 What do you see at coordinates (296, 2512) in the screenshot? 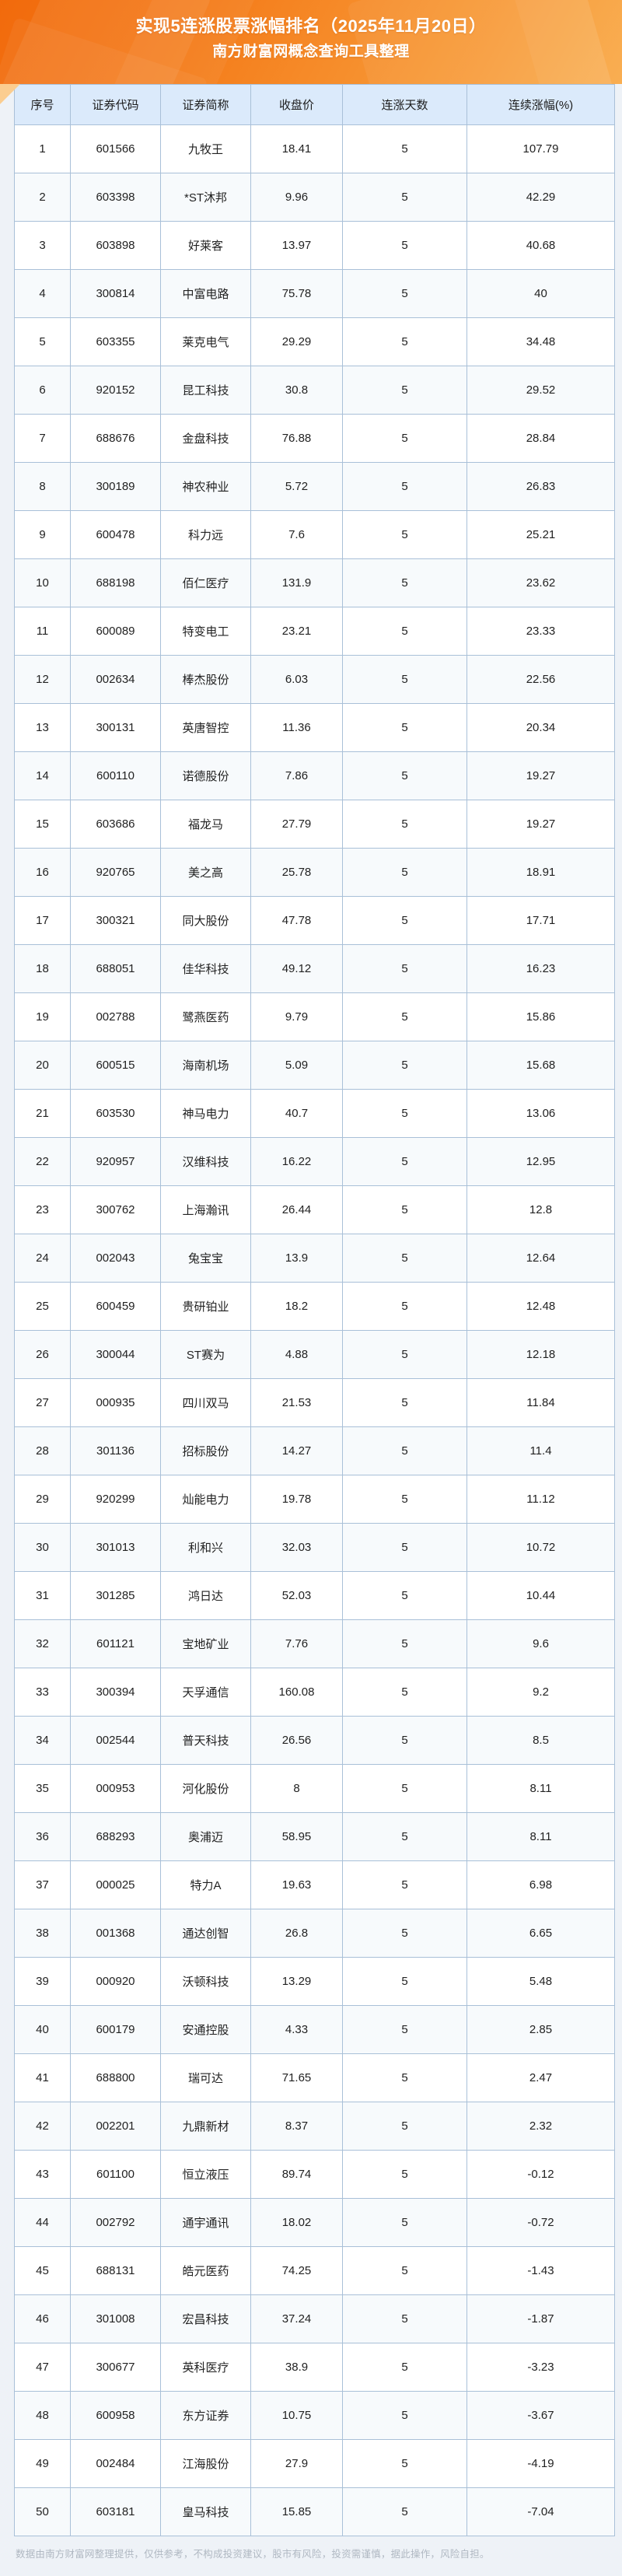
I see `cell-close-price: 15.85` at bounding box center [296, 2512].